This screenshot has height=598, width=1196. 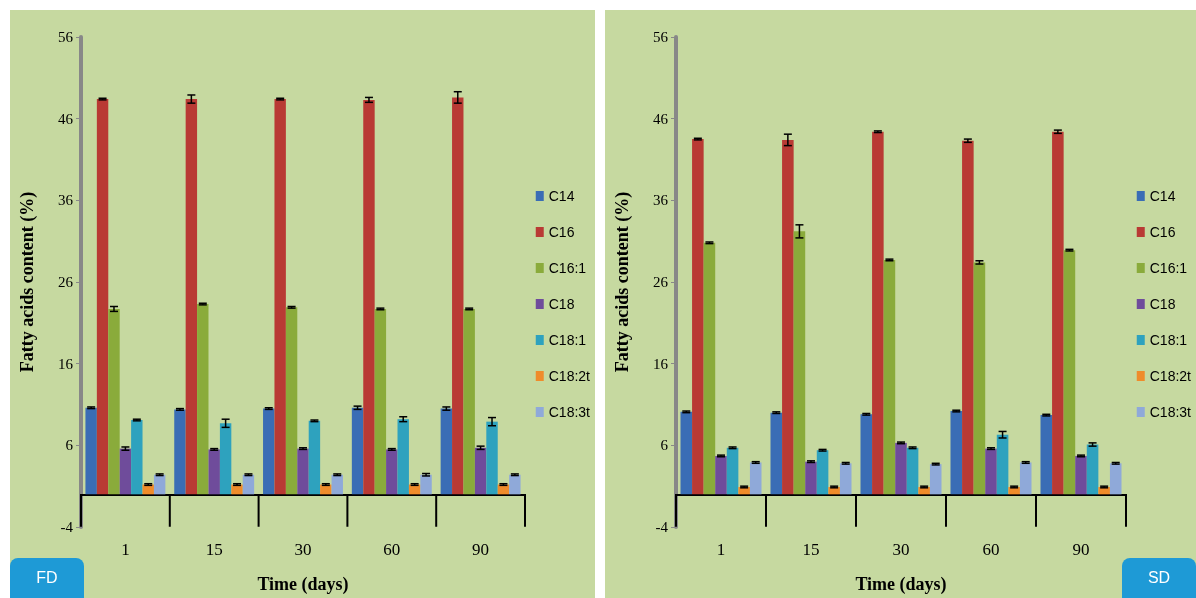 I want to click on text: FD, so click(x=47, y=578).